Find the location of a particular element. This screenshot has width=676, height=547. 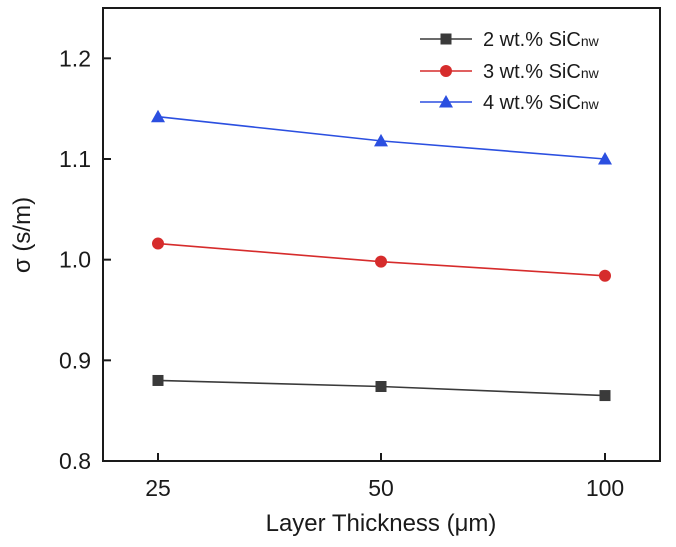

x-axis-title: Layer Thickness (μm) is located at coordinates (381, 523).